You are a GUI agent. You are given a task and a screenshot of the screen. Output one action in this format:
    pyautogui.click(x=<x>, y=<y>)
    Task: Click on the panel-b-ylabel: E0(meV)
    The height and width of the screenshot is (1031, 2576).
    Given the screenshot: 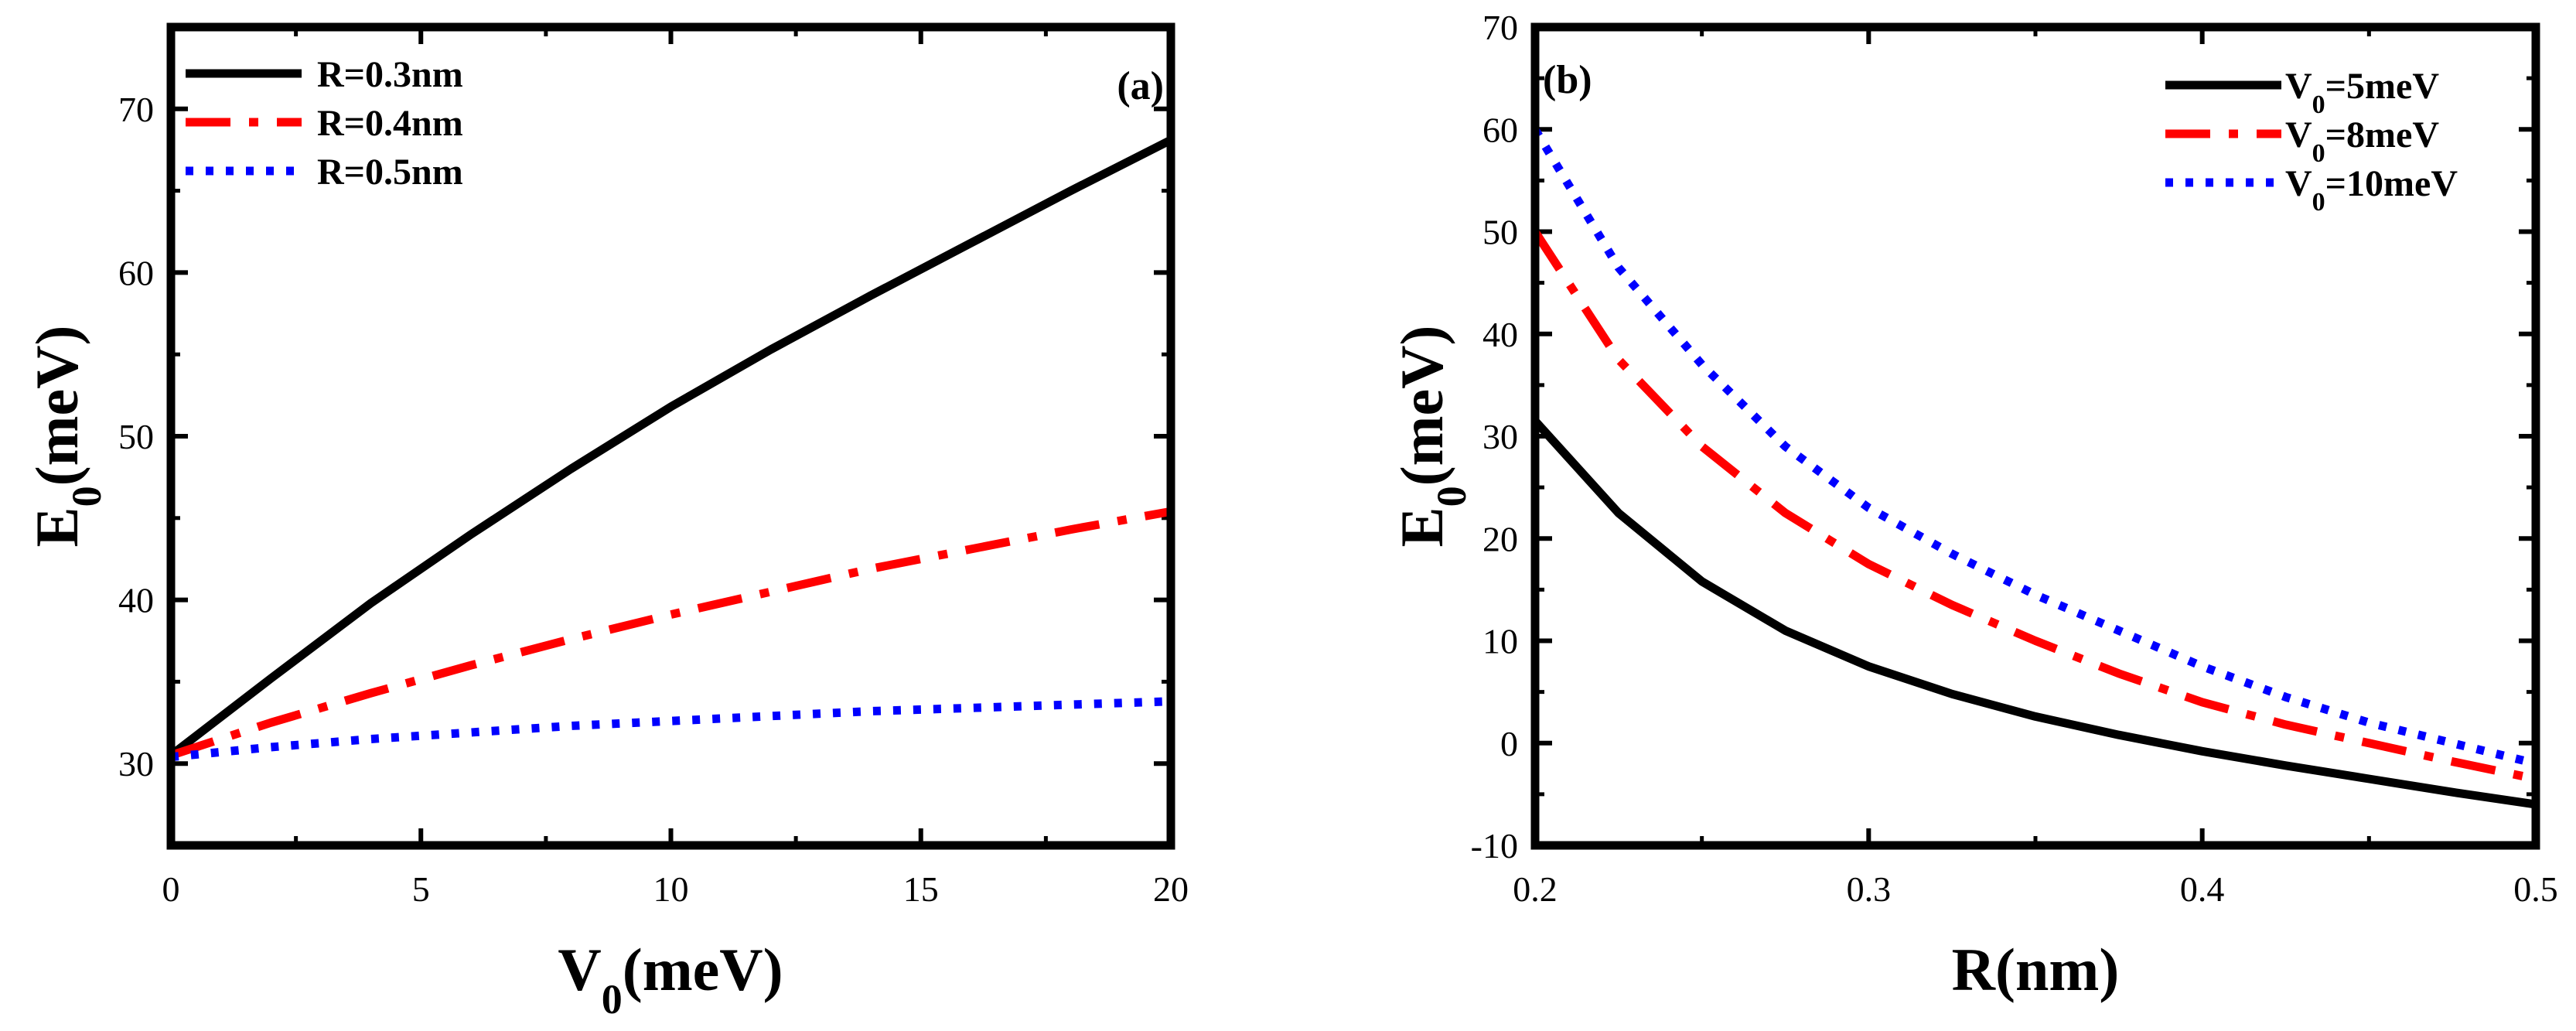 What is the action you would take?
    pyautogui.click(x=1431, y=437)
    